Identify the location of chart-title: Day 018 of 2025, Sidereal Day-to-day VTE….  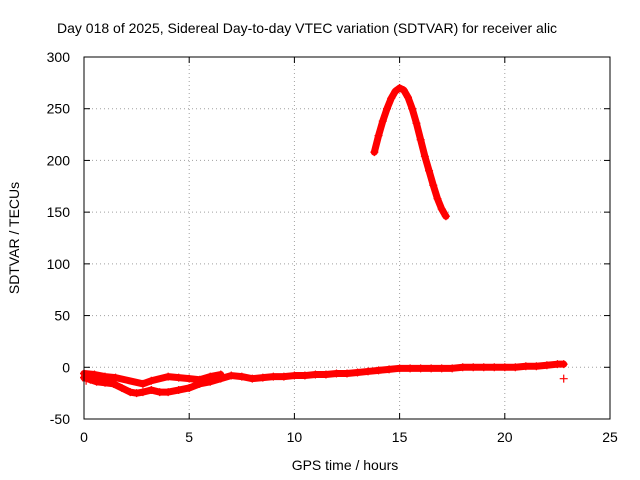
(307, 28).